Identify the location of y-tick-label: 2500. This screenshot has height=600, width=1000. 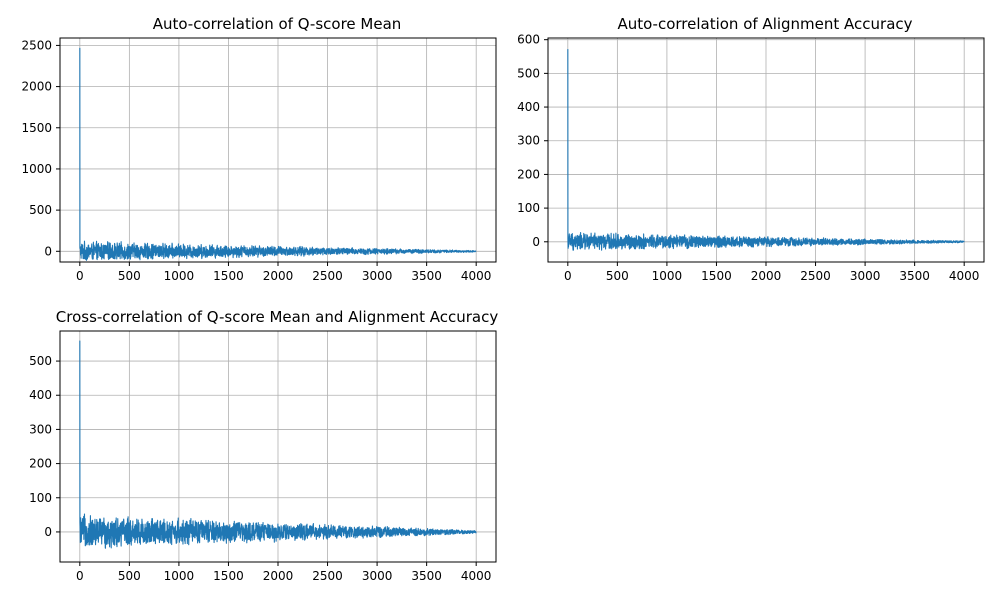
(36, 45).